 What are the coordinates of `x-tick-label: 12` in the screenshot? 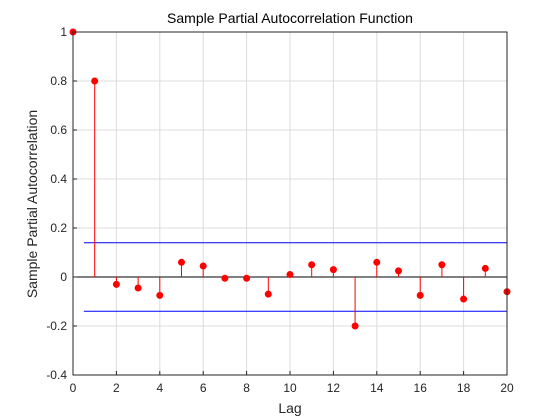 It's located at (334, 388).